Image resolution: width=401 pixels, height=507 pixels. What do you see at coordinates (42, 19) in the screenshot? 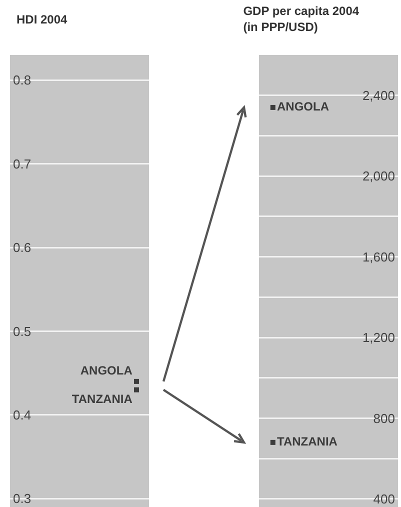
I see `chart-title: HDI 2004` at bounding box center [42, 19].